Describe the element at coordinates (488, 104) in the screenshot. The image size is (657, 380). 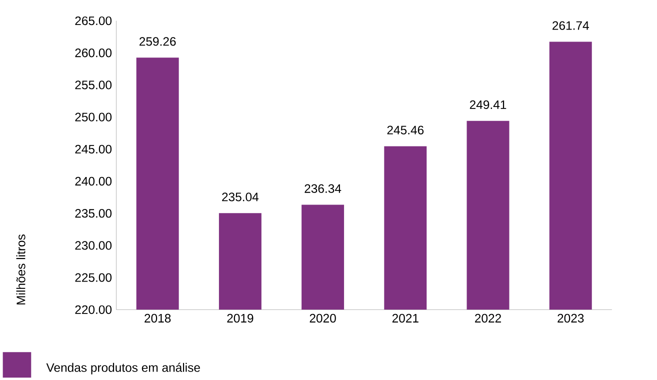
I see `data-label: 249.41` at that location.